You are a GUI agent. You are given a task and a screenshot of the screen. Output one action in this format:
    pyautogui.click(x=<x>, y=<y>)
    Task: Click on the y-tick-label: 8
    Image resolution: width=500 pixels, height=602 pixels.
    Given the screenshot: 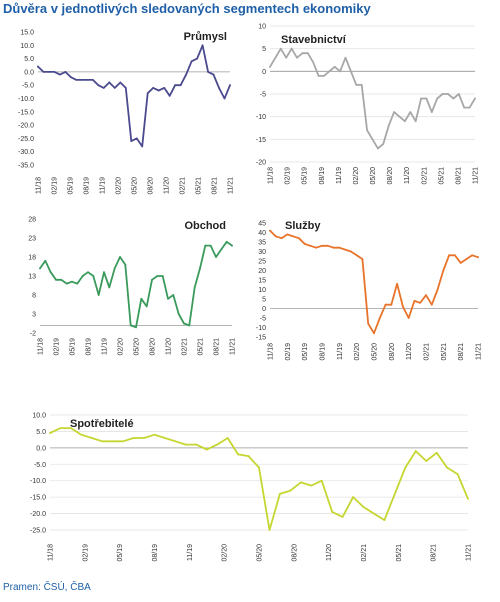 What is the action you would take?
    pyautogui.click(x=34, y=296)
    